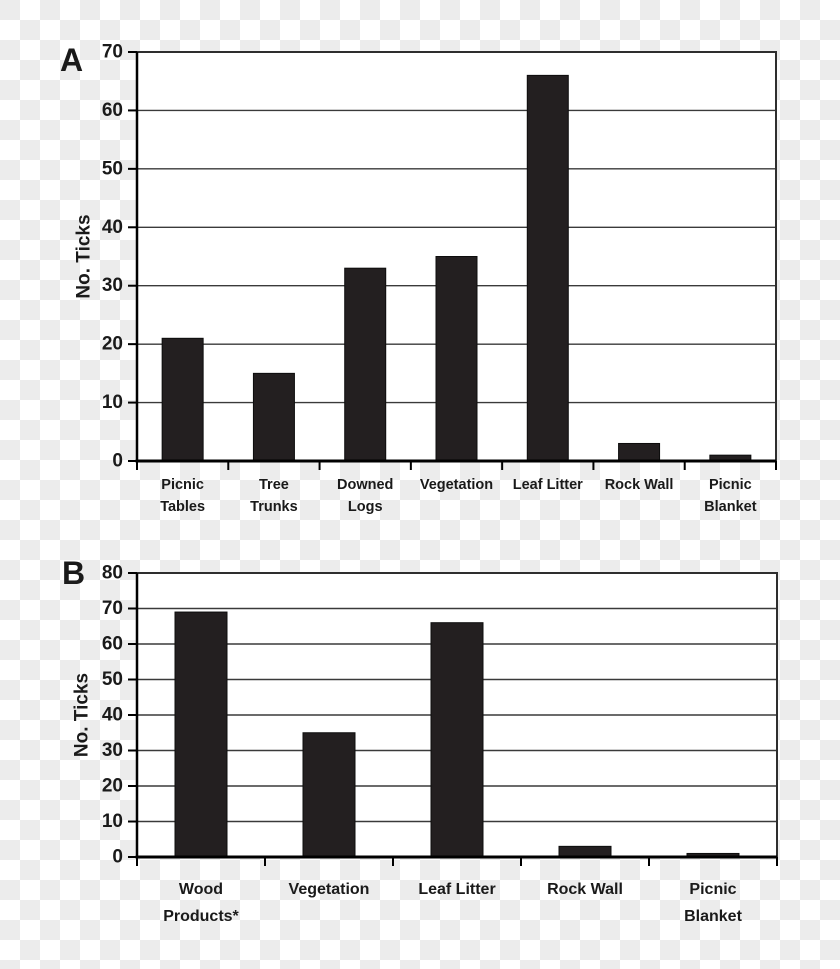 The width and height of the screenshot is (840, 969). What do you see at coordinates (112, 573) in the screenshot?
I see `y-tick-label: 80` at bounding box center [112, 573].